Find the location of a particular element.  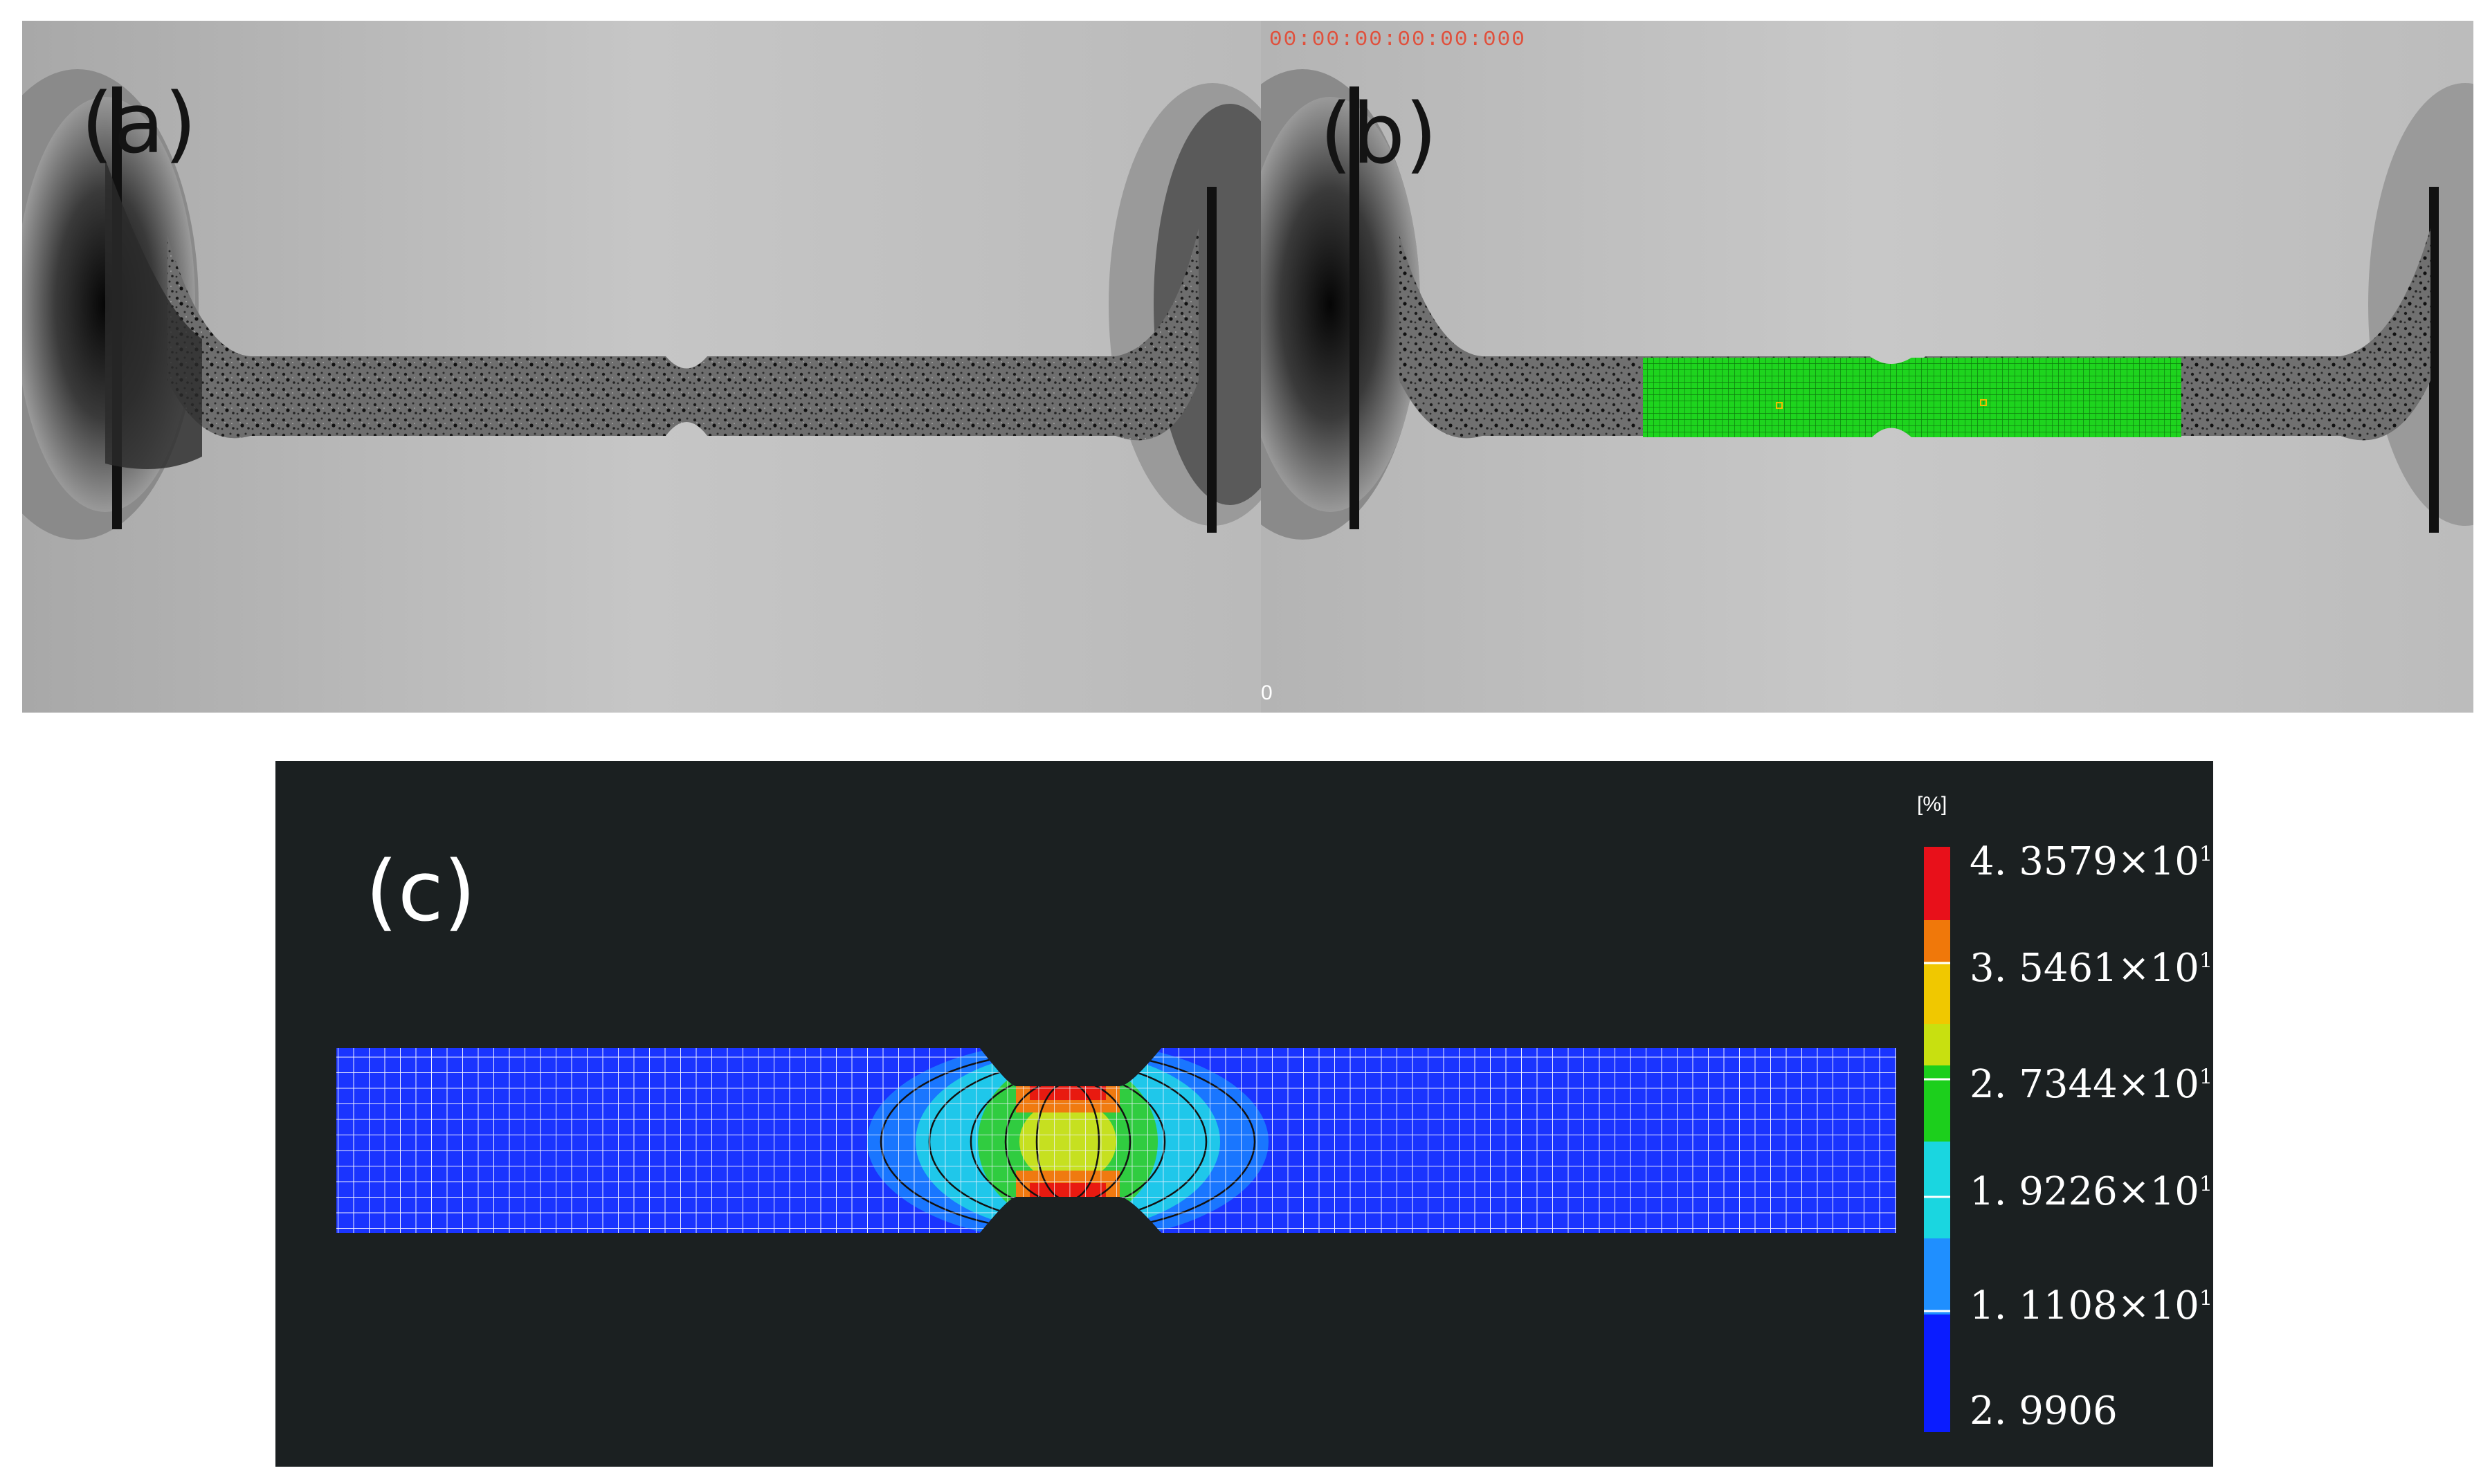

colorbar-tick-label: 1. 9226×101 is located at coordinates (2091, 1191).